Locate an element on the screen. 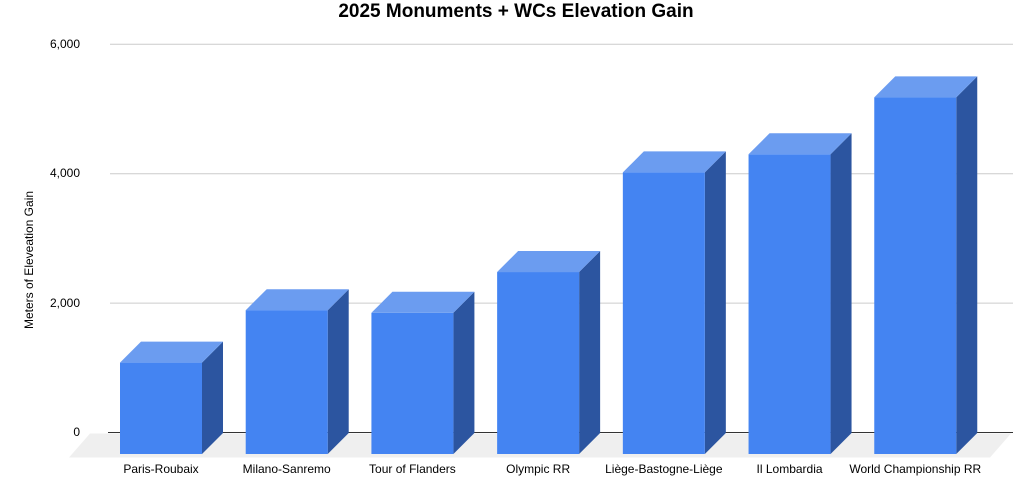  bar-milano-sanremo is located at coordinates (297, 371).